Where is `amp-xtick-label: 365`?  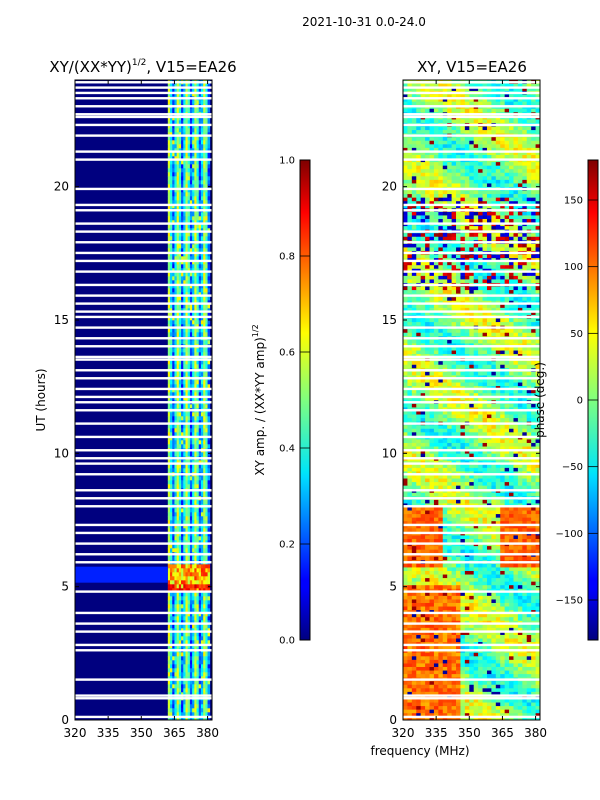 amp-xtick-label: 365 is located at coordinates (174, 733).